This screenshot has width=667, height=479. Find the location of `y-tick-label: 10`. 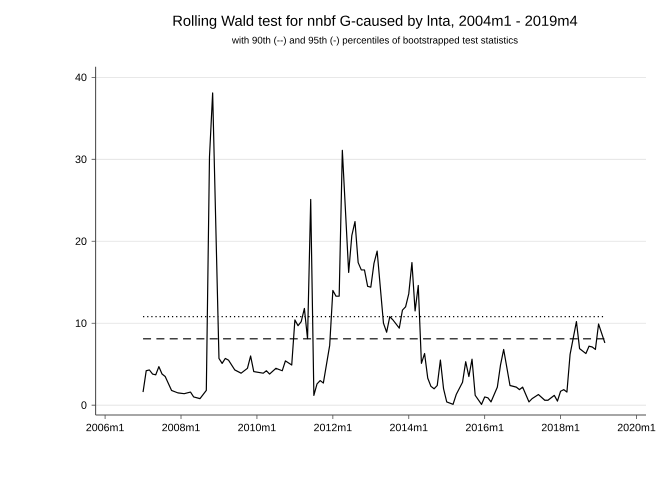

y-tick-label: 10 is located at coordinates (81, 323).